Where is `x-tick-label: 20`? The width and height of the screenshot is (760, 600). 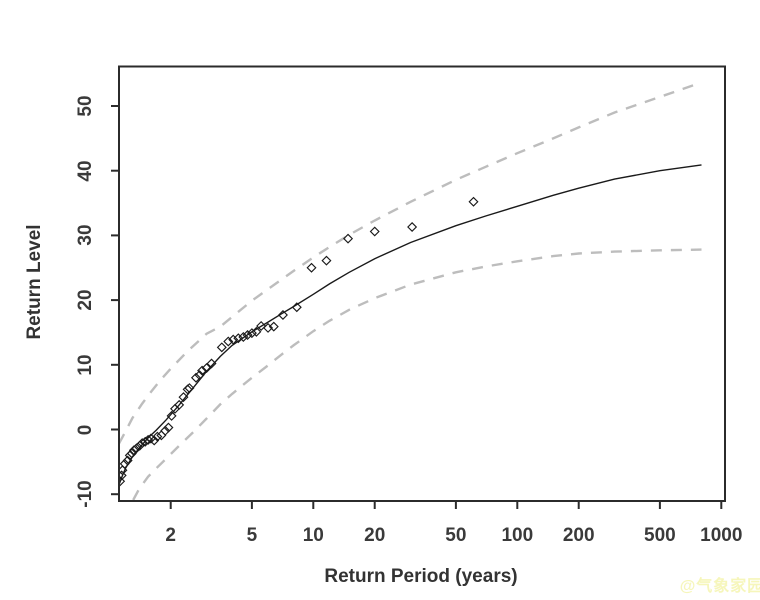 x-tick-label: 20 is located at coordinates (375, 535).